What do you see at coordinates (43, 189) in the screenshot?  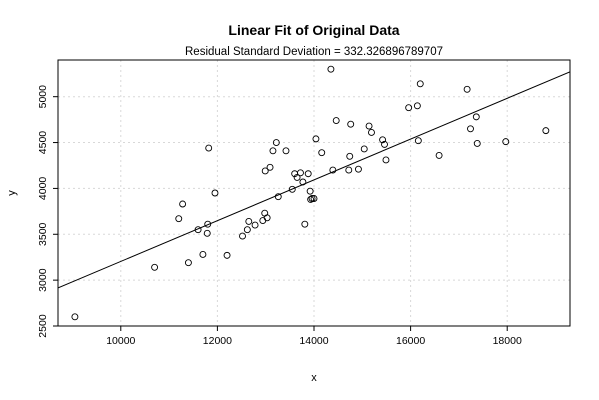 I see `y-tick-label: 4000` at bounding box center [43, 189].